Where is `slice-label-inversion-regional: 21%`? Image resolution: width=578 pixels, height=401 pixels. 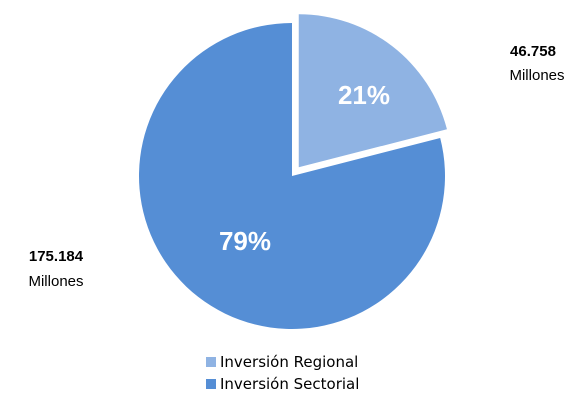 slice-label-inversion-regional: 21% is located at coordinates (364, 95).